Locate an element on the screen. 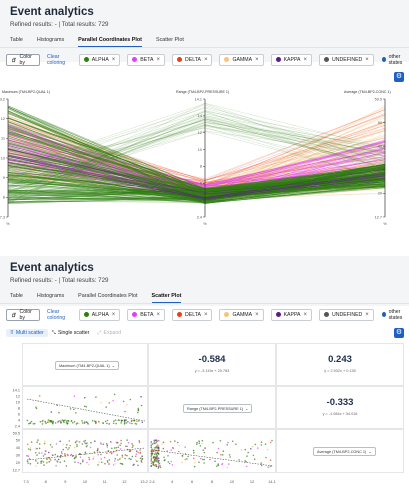  tab-scatter-plot: Scatter Plot is located at coordinates (169, 40).